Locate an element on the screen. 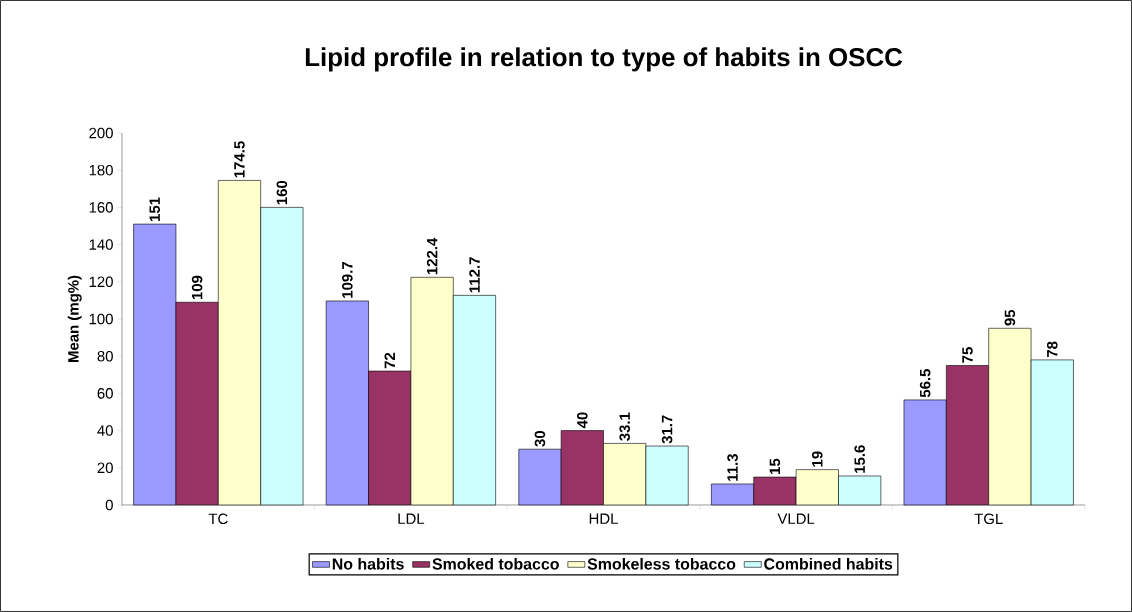  y-tick-label: 180 is located at coordinates (101, 170).